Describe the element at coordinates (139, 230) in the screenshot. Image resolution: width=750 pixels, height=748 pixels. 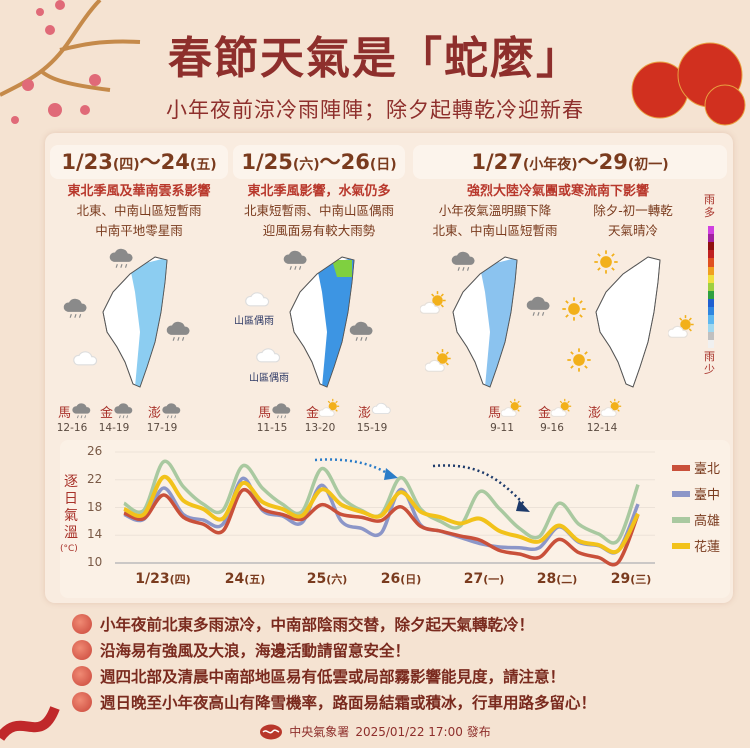
I see `period-1-line-2: 中南平地零星雨` at that location.